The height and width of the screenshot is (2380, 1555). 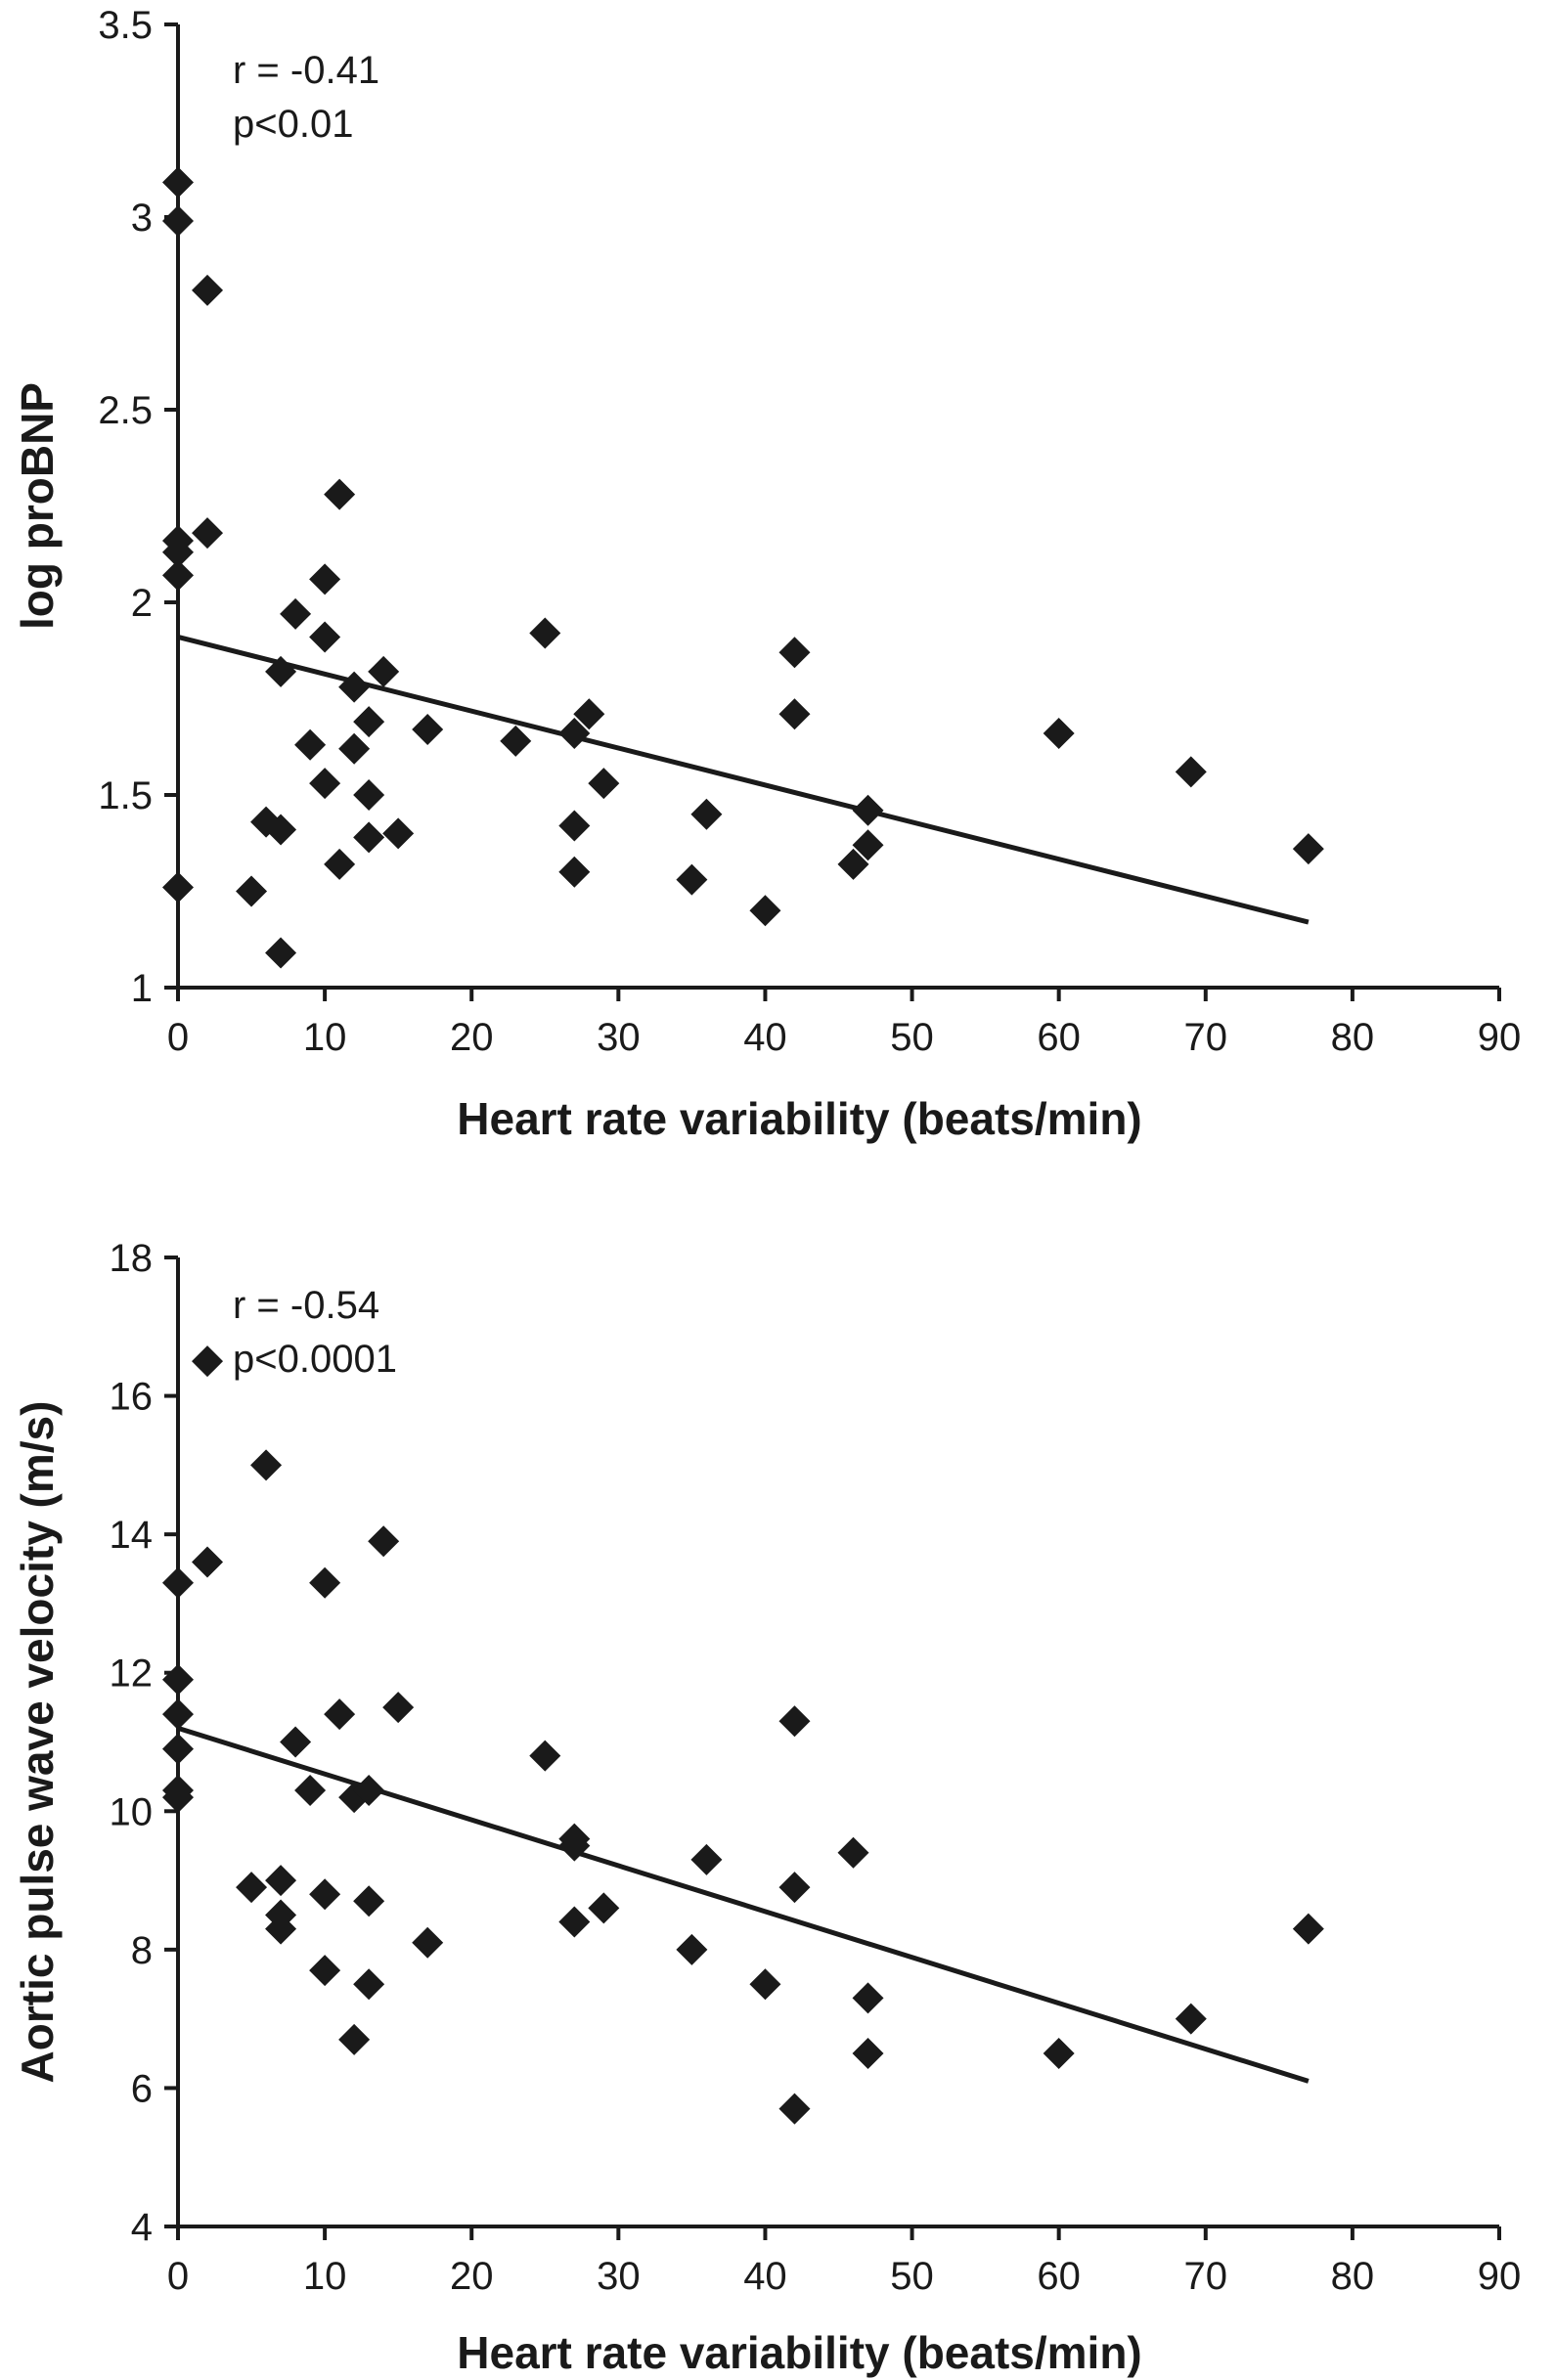 I want to click on x-tick-label: 70, so click(x=1206, y=1037).